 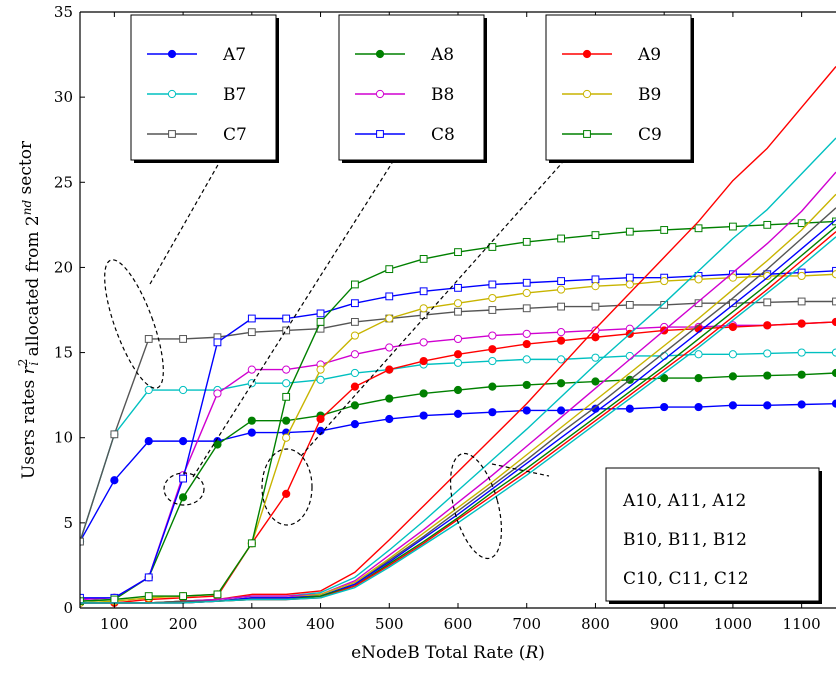 I want to click on legend-marker-b8, so click(x=380, y=94).